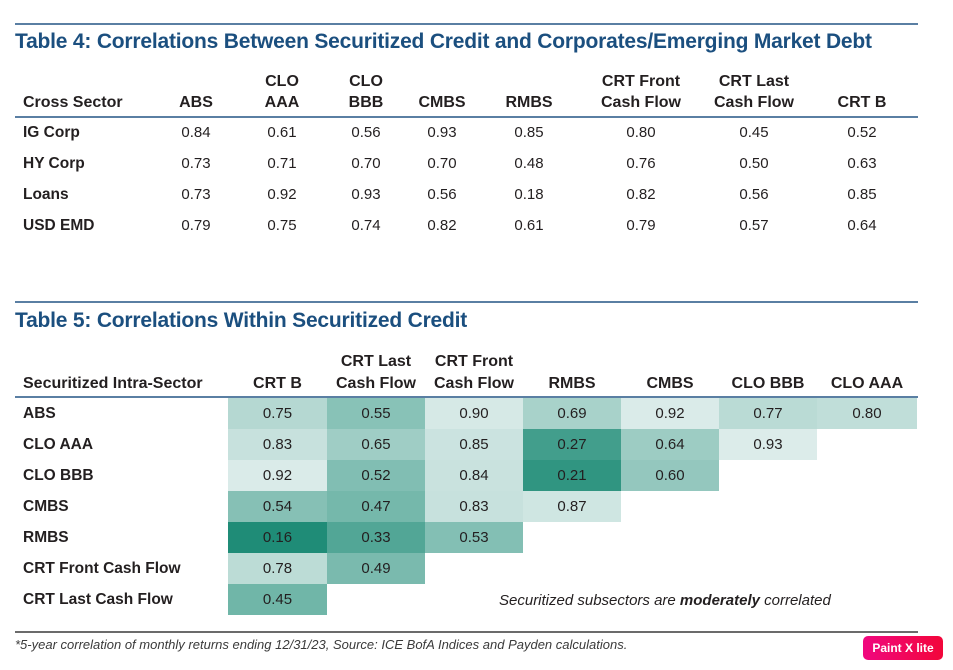 The image size is (953, 670). I want to click on heatmap-cell: 0.77, so click(768, 413).